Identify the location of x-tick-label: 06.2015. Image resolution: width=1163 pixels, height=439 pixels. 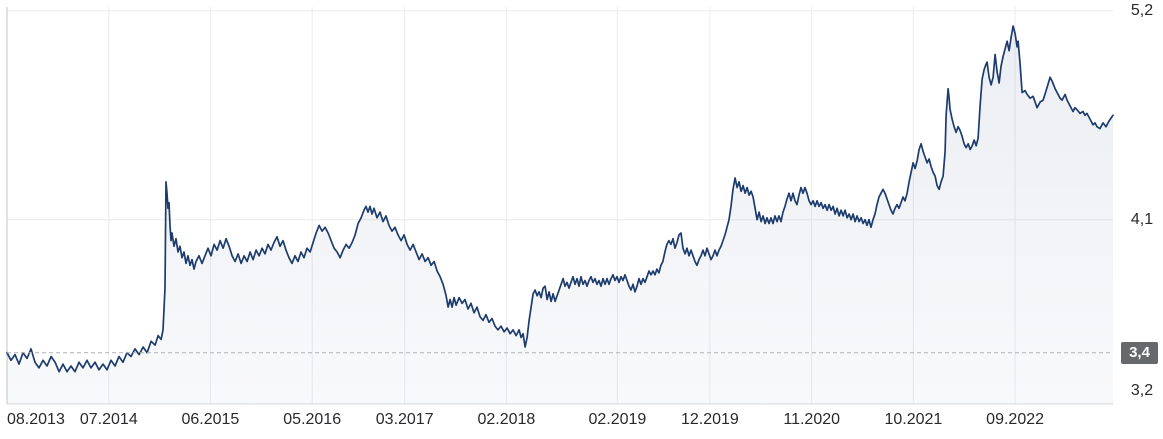
(210, 419).